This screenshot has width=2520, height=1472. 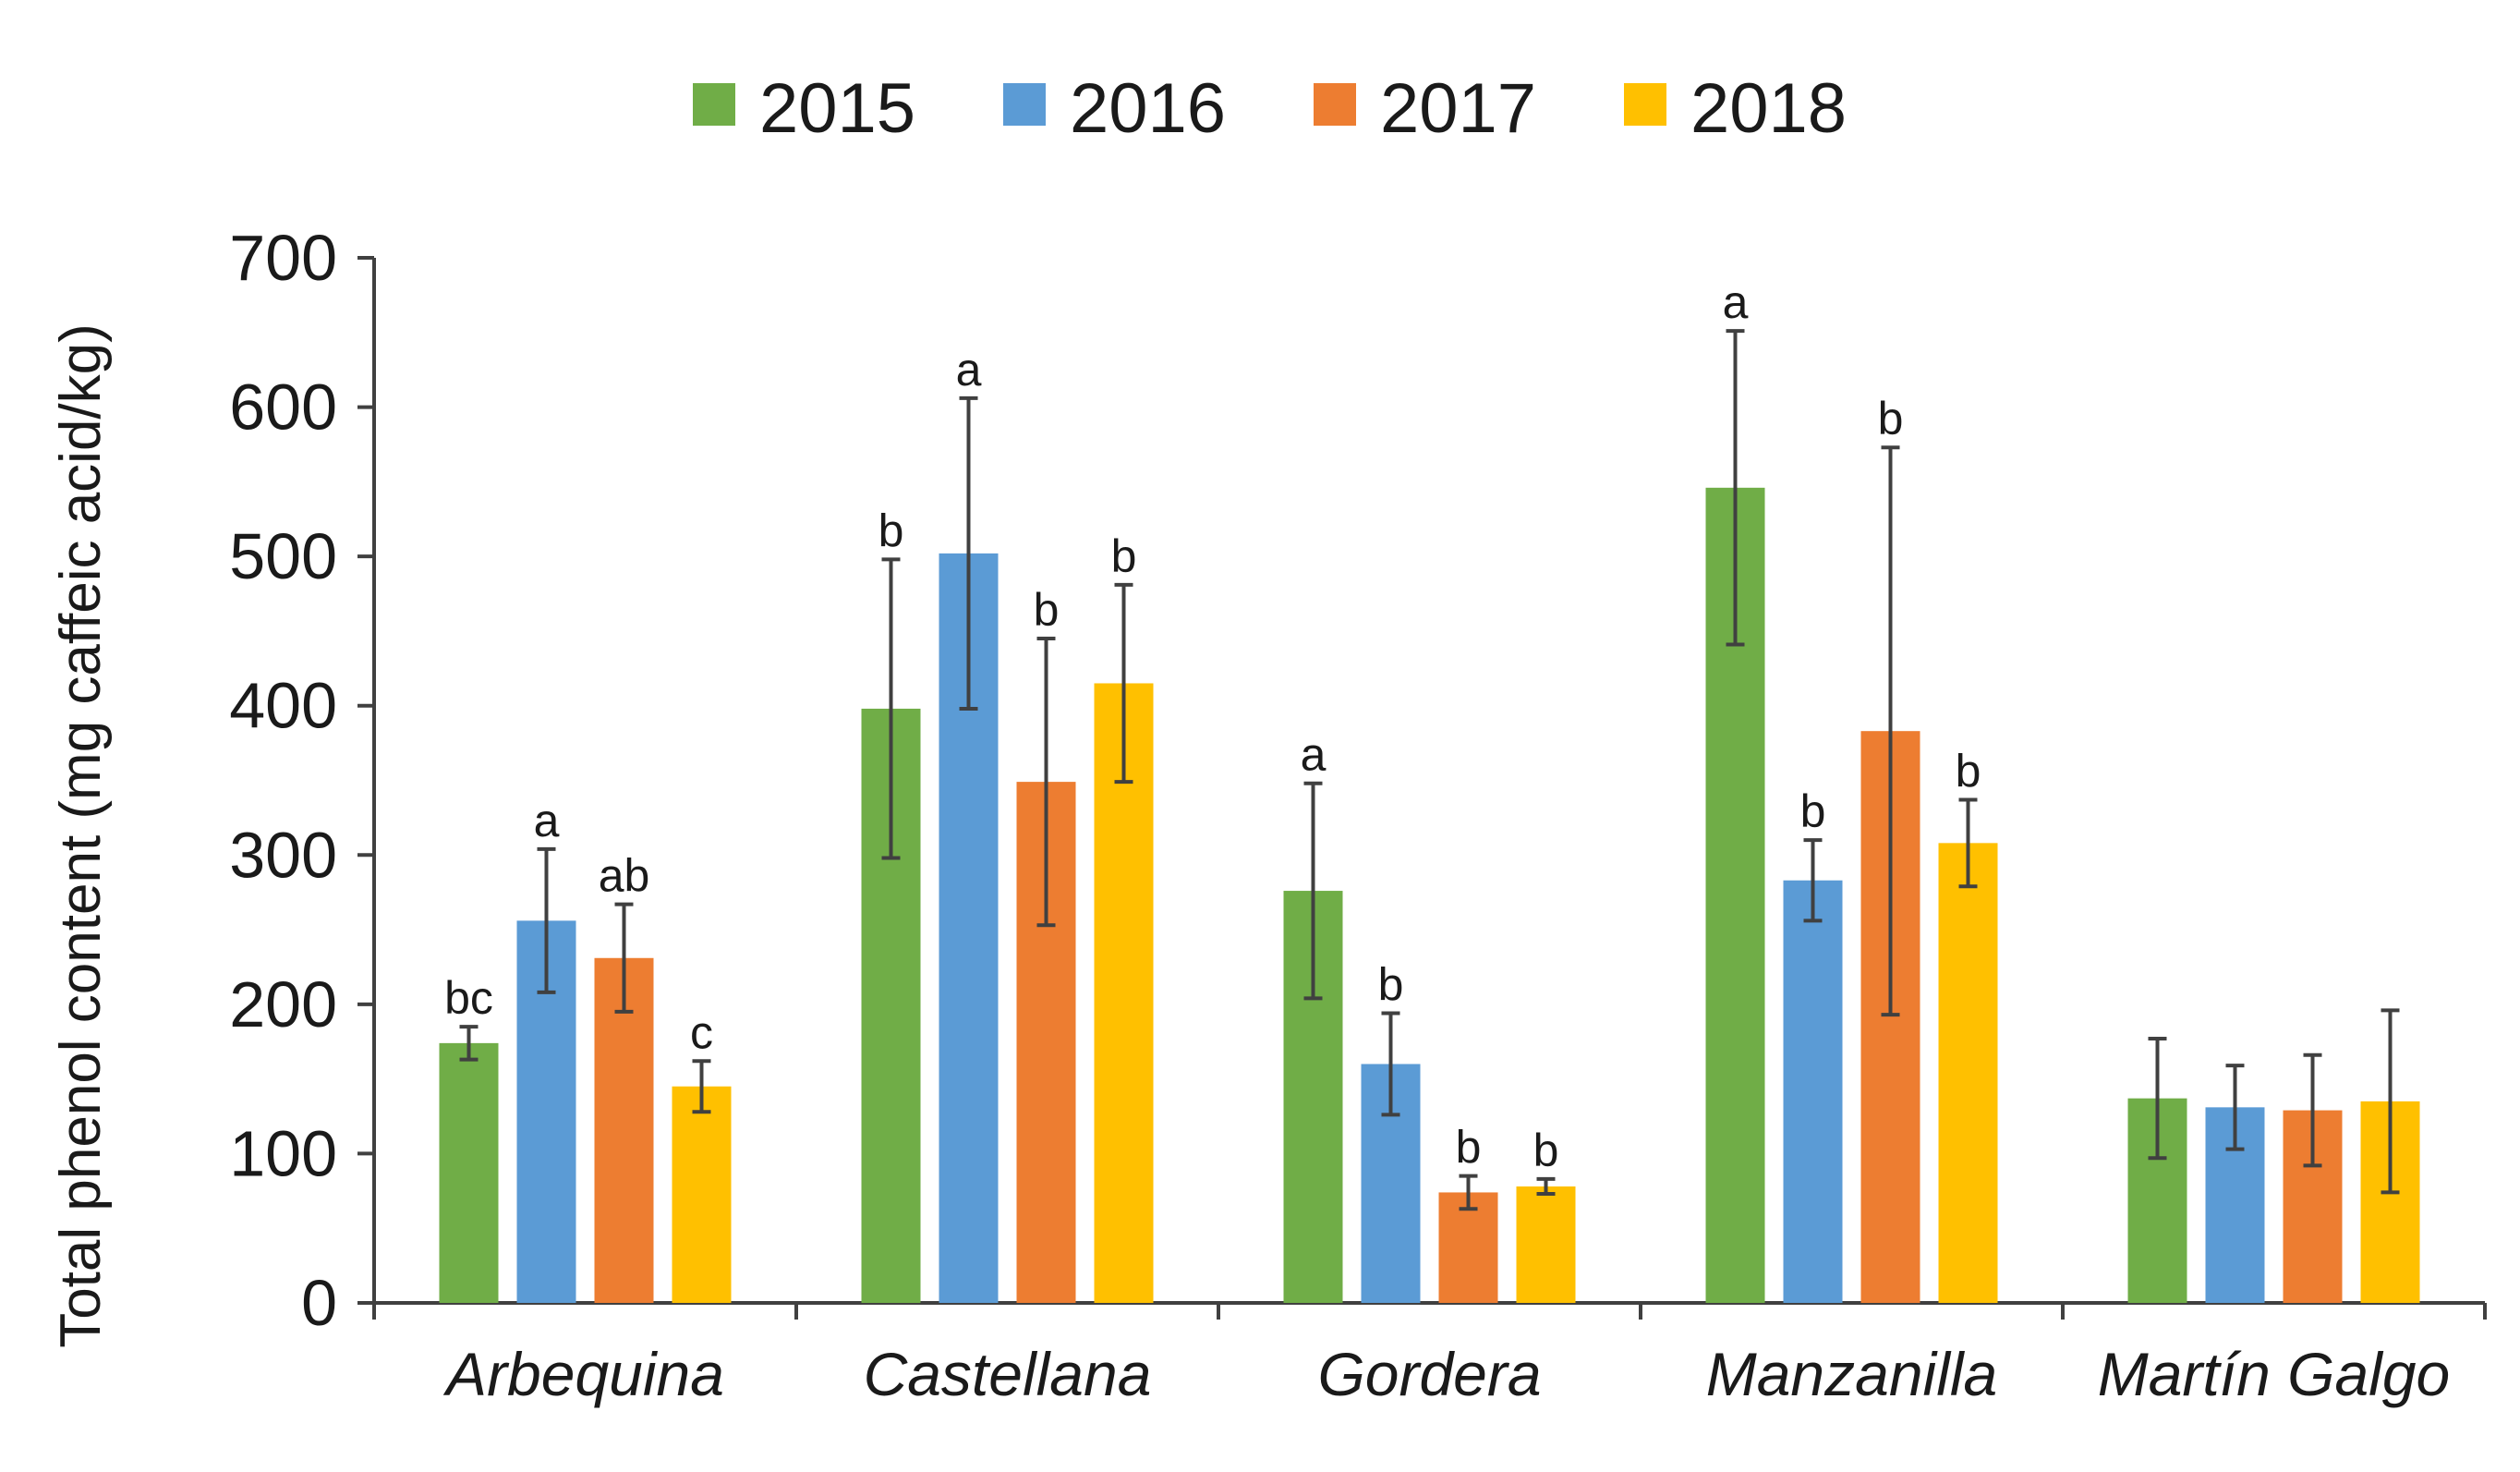 What do you see at coordinates (1024, 104) in the screenshot?
I see `legend-swatch-2016` at bounding box center [1024, 104].